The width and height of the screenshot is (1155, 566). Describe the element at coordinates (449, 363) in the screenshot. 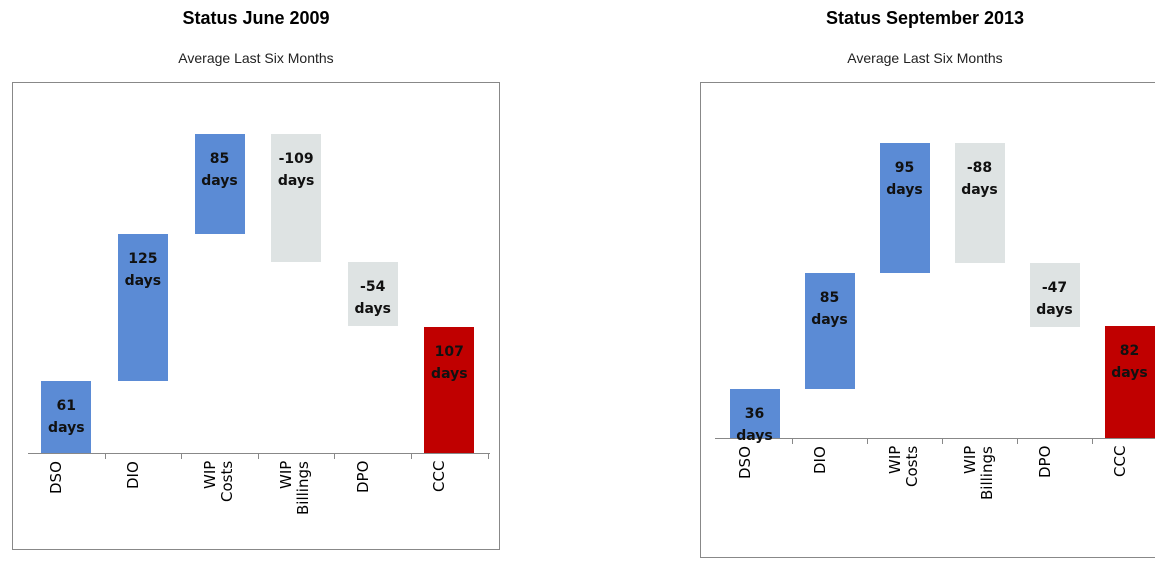

I see `data-label: 107 days` at that location.